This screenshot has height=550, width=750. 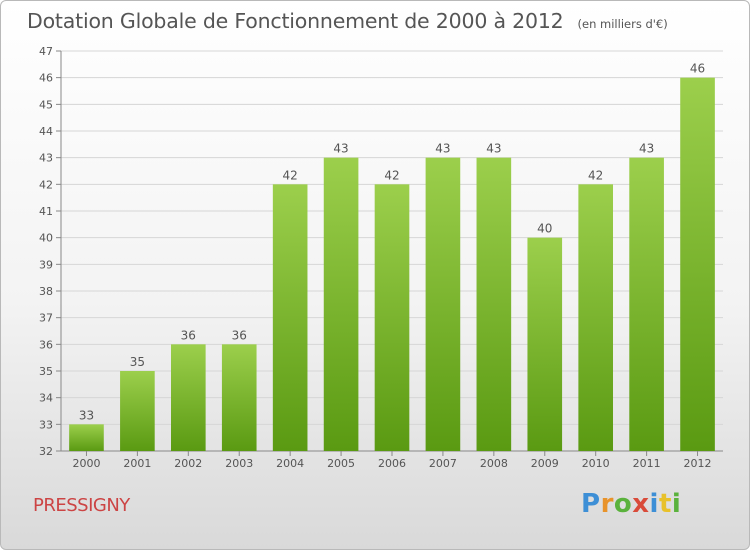 What do you see at coordinates (46, 131) in the screenshot?
I see `y-tick-label: 44` at bounding box center [46, 131].